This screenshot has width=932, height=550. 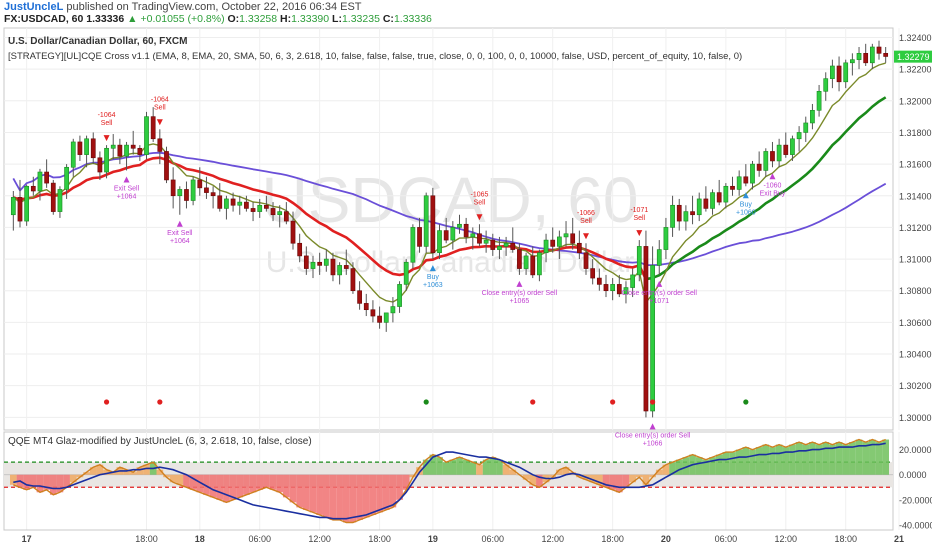 What do you see at coordinates (388, 19) in the screenshot?
I see `close-label: C:` at bounding box center [388, 19].